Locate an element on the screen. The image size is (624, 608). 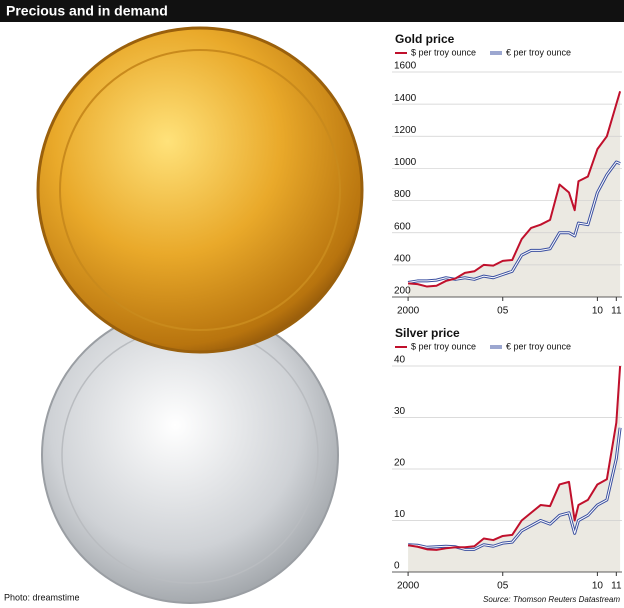
y-tick-label: 30 is located at coordinates (400, 411).